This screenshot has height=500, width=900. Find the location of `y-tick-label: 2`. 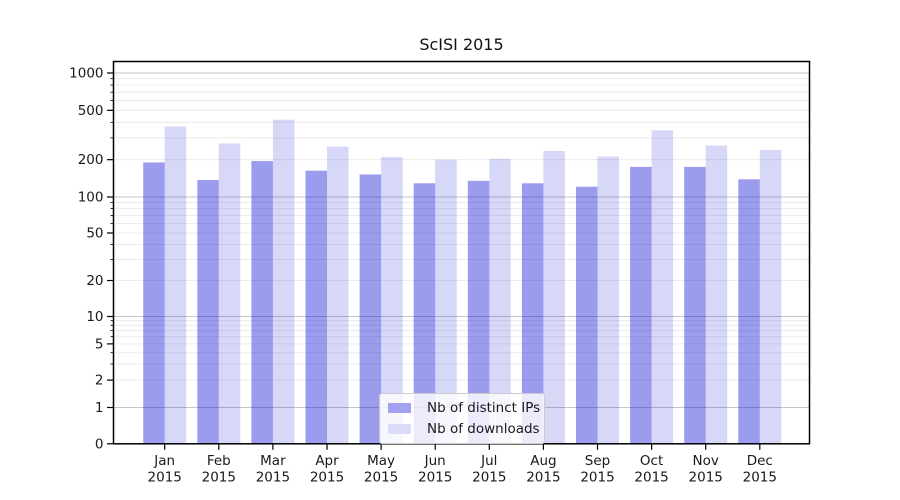

y-tick-label: 2 is located at coordinates (99, 381).